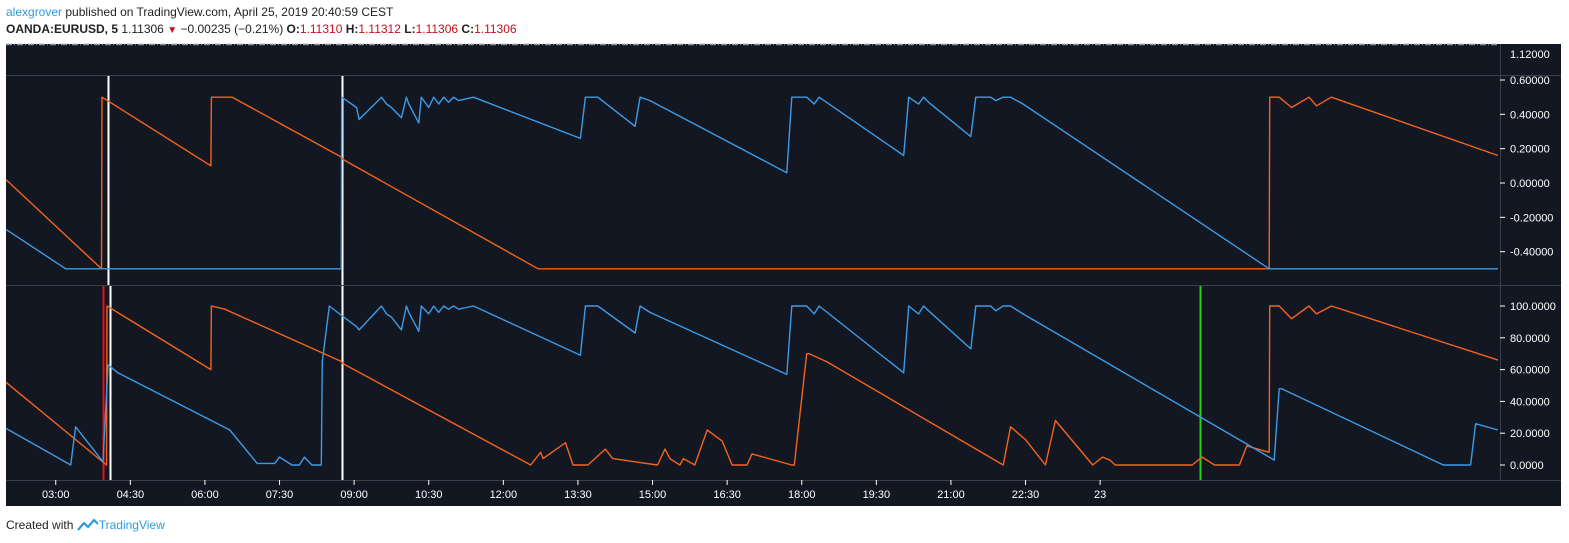 The width and height of the screenshot is (1569, 543). What do you see at coordinates (1527, 466) in the screenshot?
I see `y-tick-label: 0.0000` at bounding box center [1527, 466].